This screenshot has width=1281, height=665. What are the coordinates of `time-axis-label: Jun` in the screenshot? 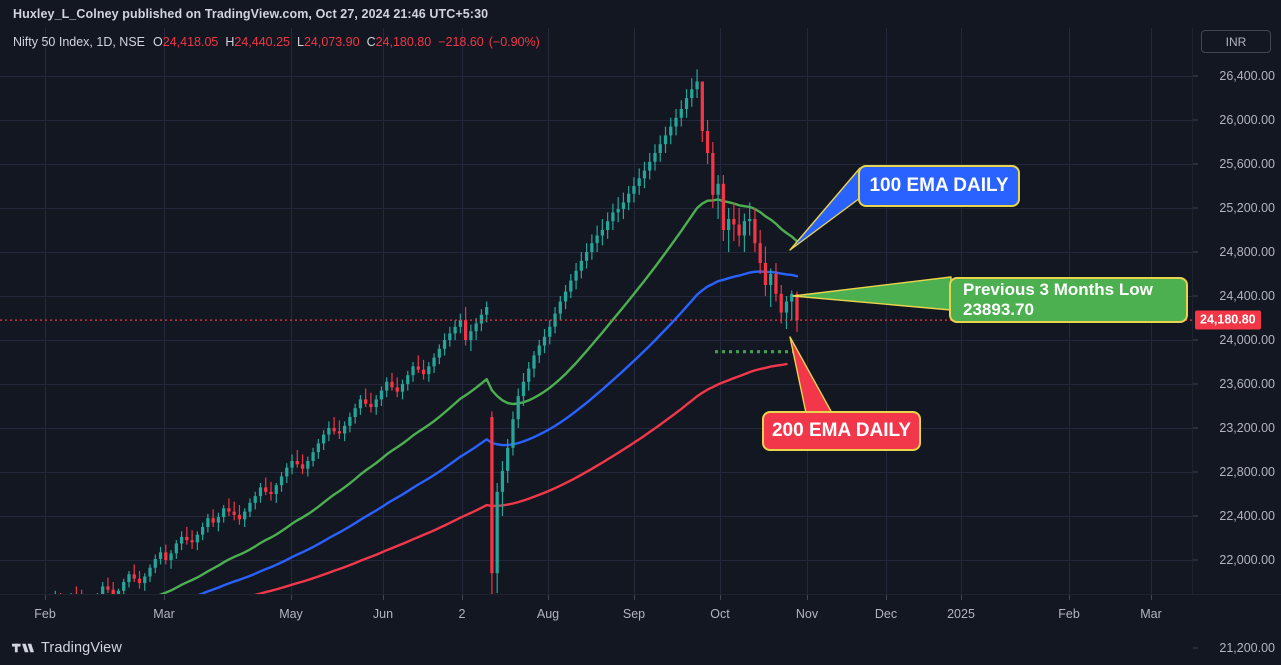 It's located at (383, 614).